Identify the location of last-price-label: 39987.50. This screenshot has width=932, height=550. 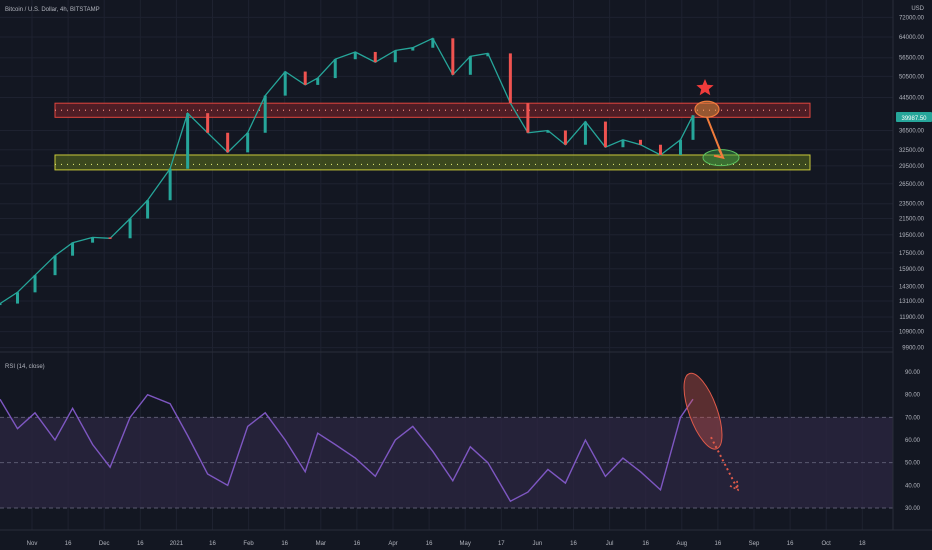
(914, 119).